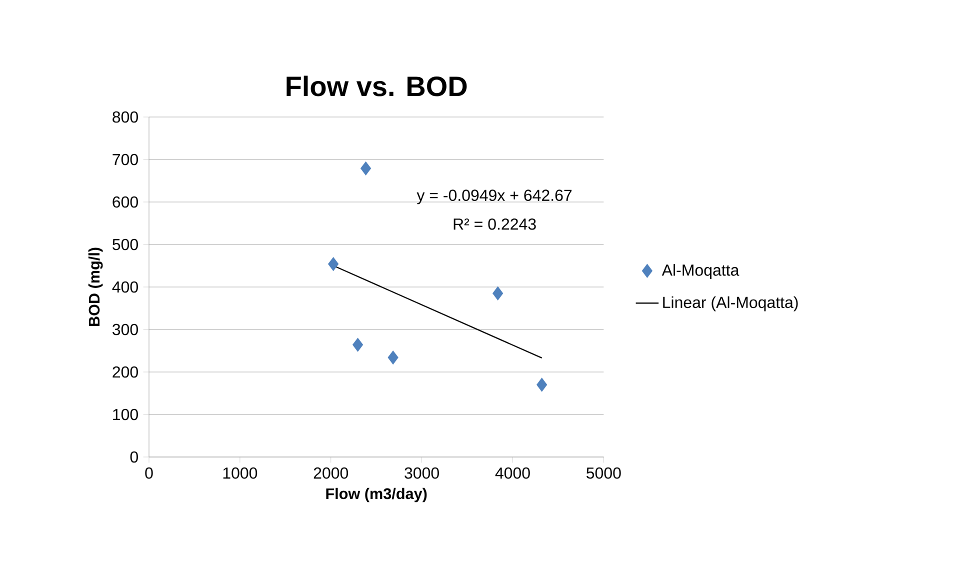 This screenshot has width=956, height=578. Describe the element at coordinates (701, 271) in the screenshot. I see `legend-label: Al-Moqatta` at that location.